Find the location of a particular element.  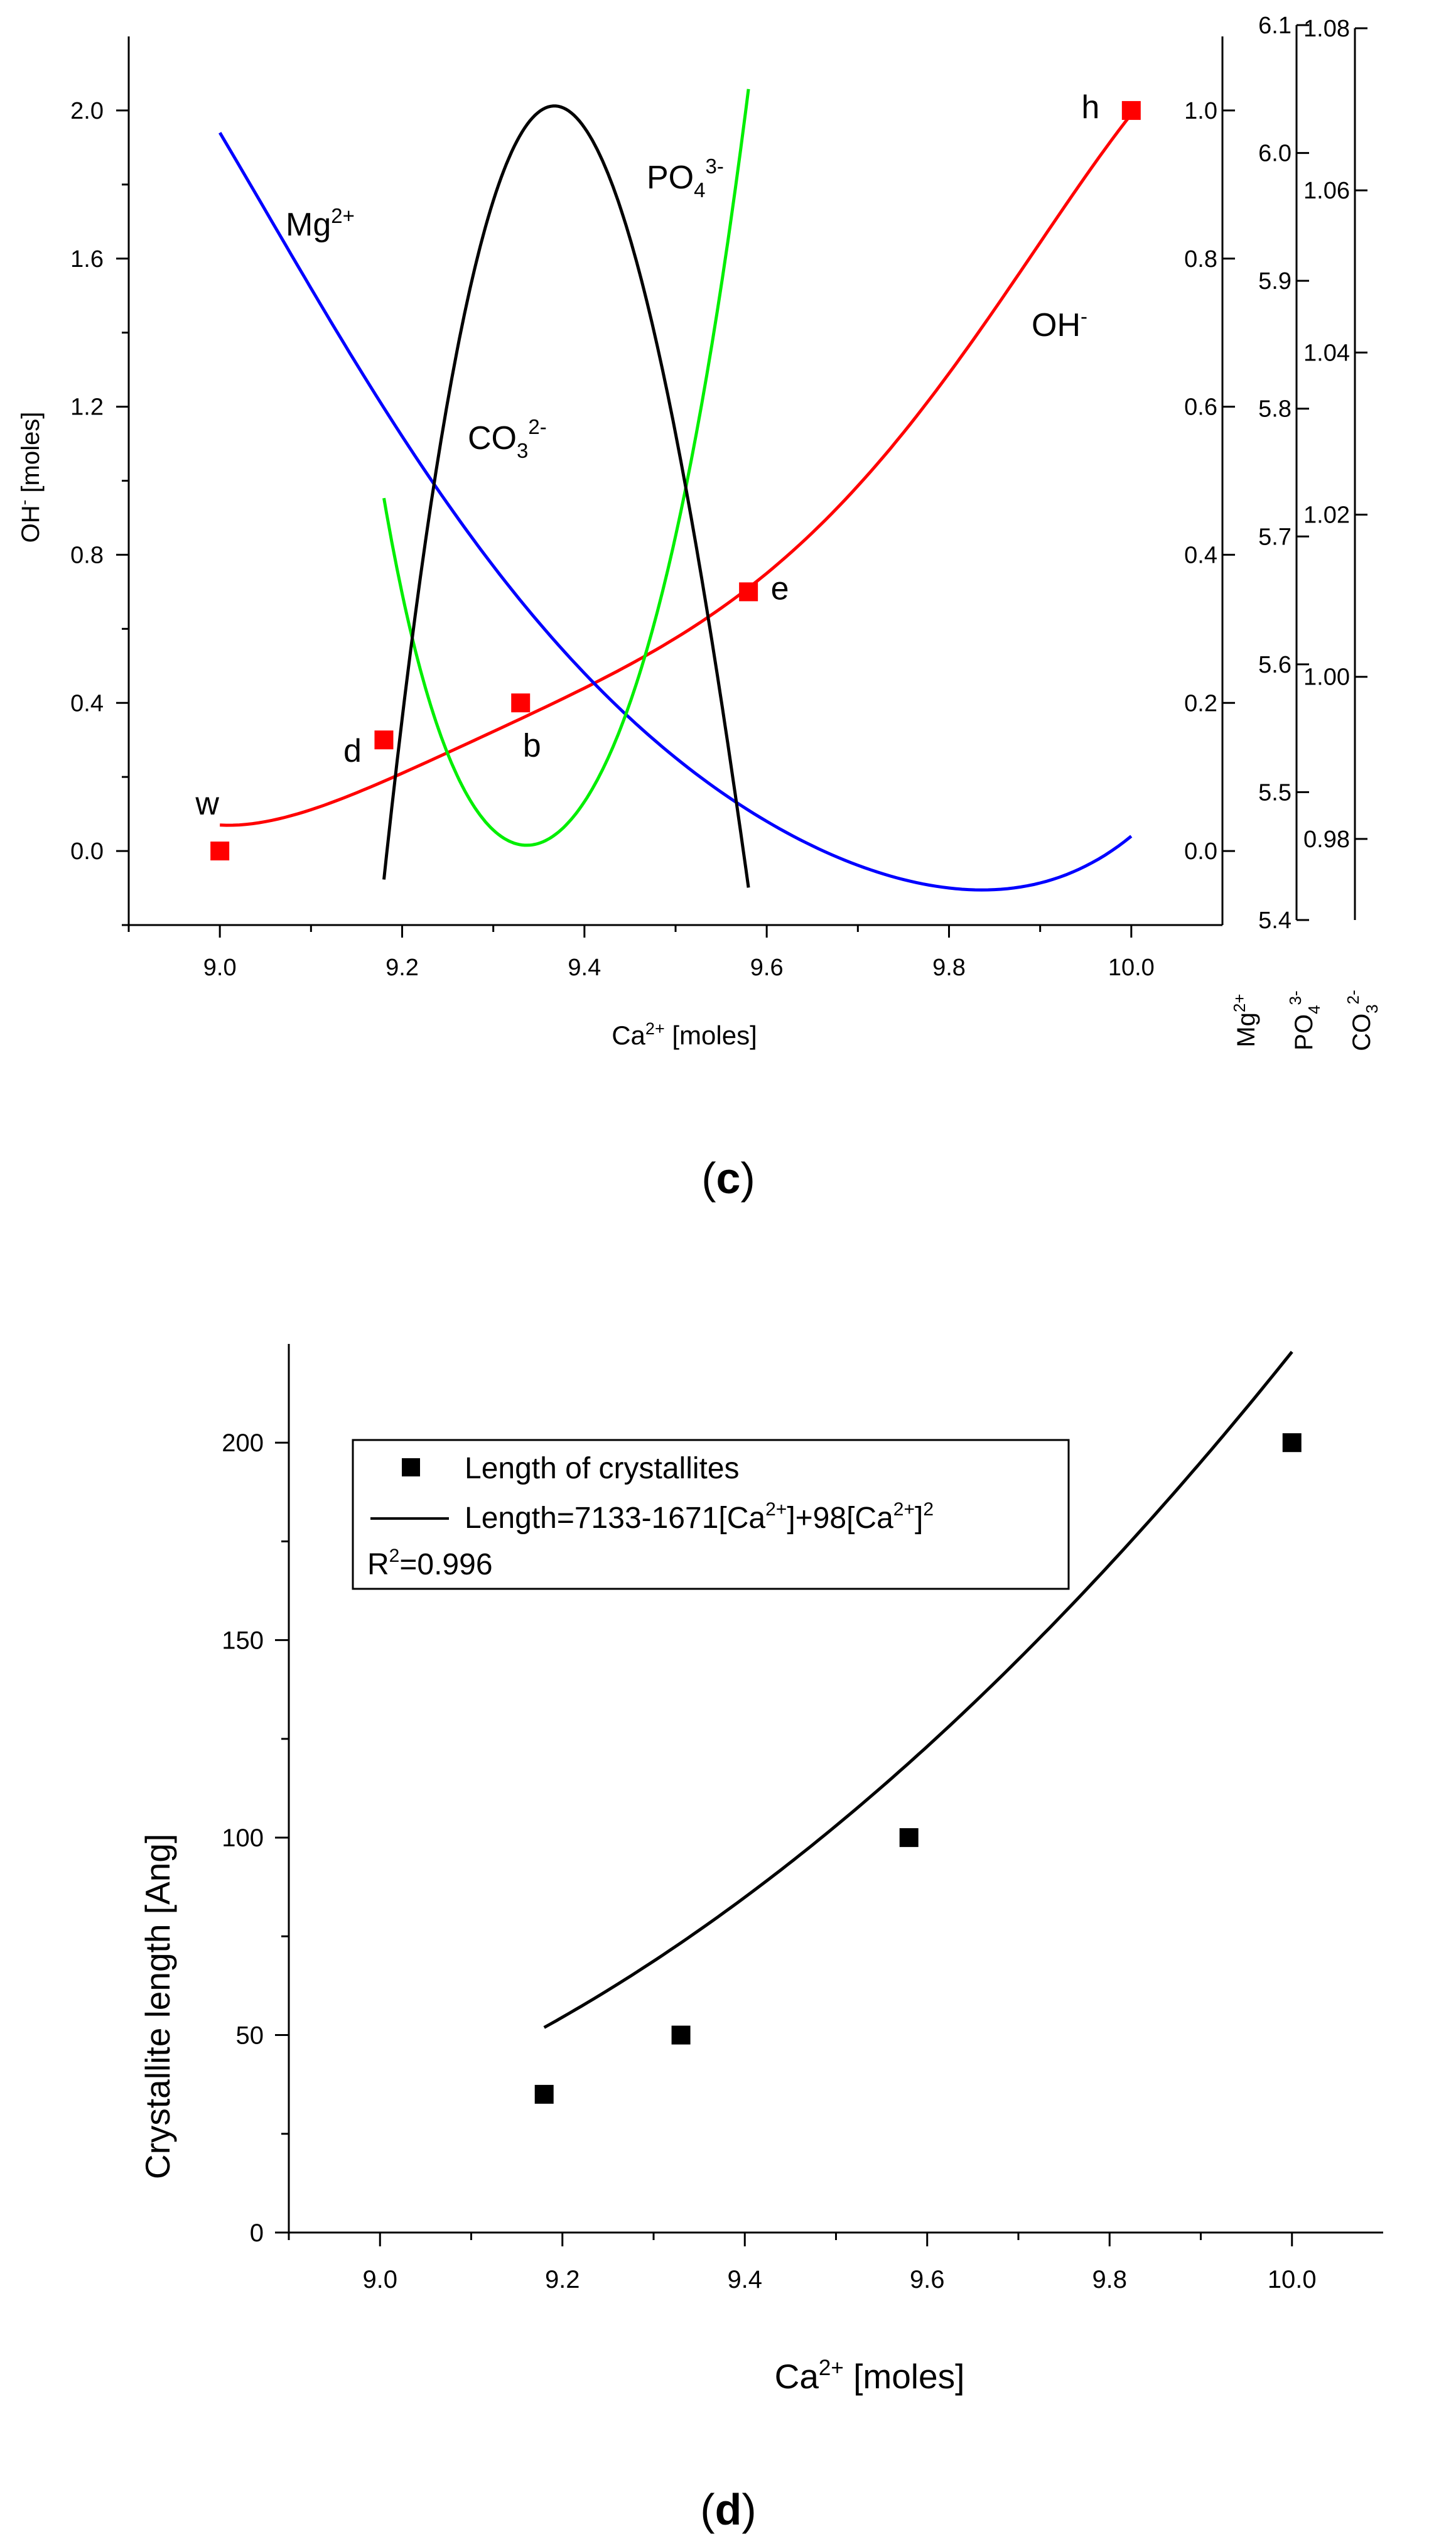

y-tick-label: 200 is located at coordinates (243, 1443).